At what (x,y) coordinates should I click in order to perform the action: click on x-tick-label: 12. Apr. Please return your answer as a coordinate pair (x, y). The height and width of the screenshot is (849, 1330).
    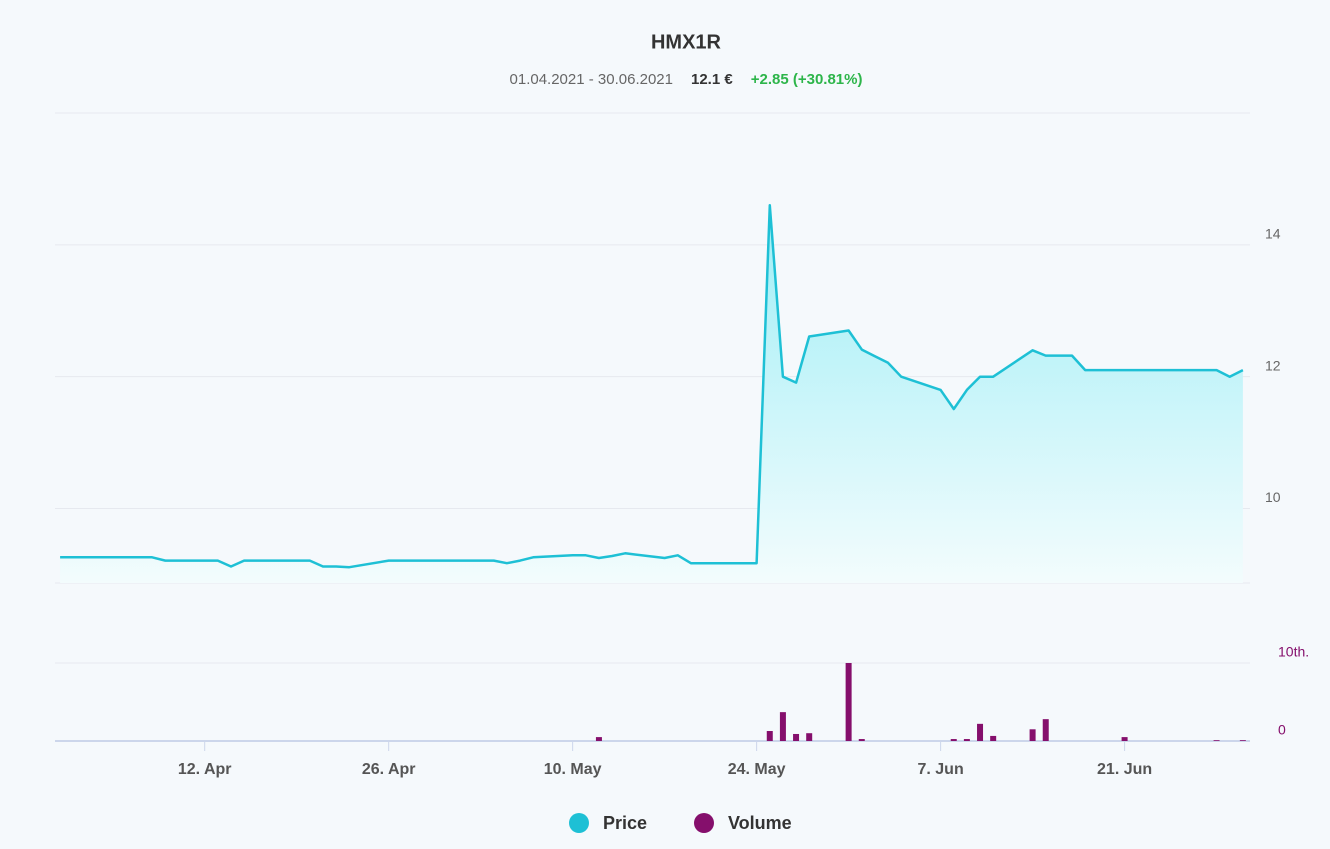
    Looking at the image, I should click on (205, 769).